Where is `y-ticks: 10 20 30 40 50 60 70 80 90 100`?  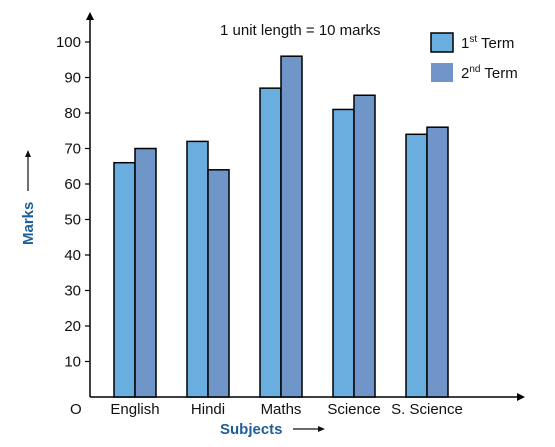
y-ticks: 10 20 30 40 50 60 70 80 90 100 is located at coordinates (73, 202).